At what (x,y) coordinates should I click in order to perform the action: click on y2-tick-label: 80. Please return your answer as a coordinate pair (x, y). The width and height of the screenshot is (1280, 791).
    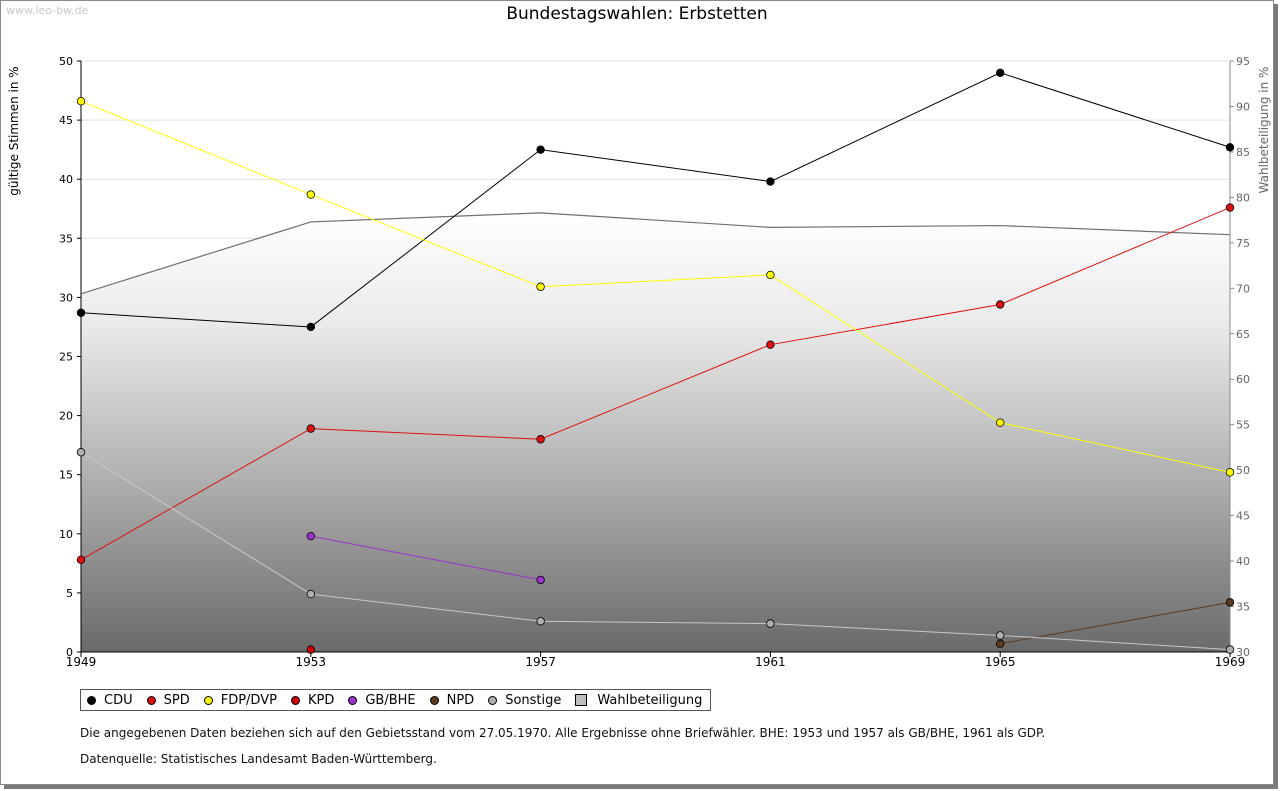
    Looking at the image, I should click on (1243, 197).